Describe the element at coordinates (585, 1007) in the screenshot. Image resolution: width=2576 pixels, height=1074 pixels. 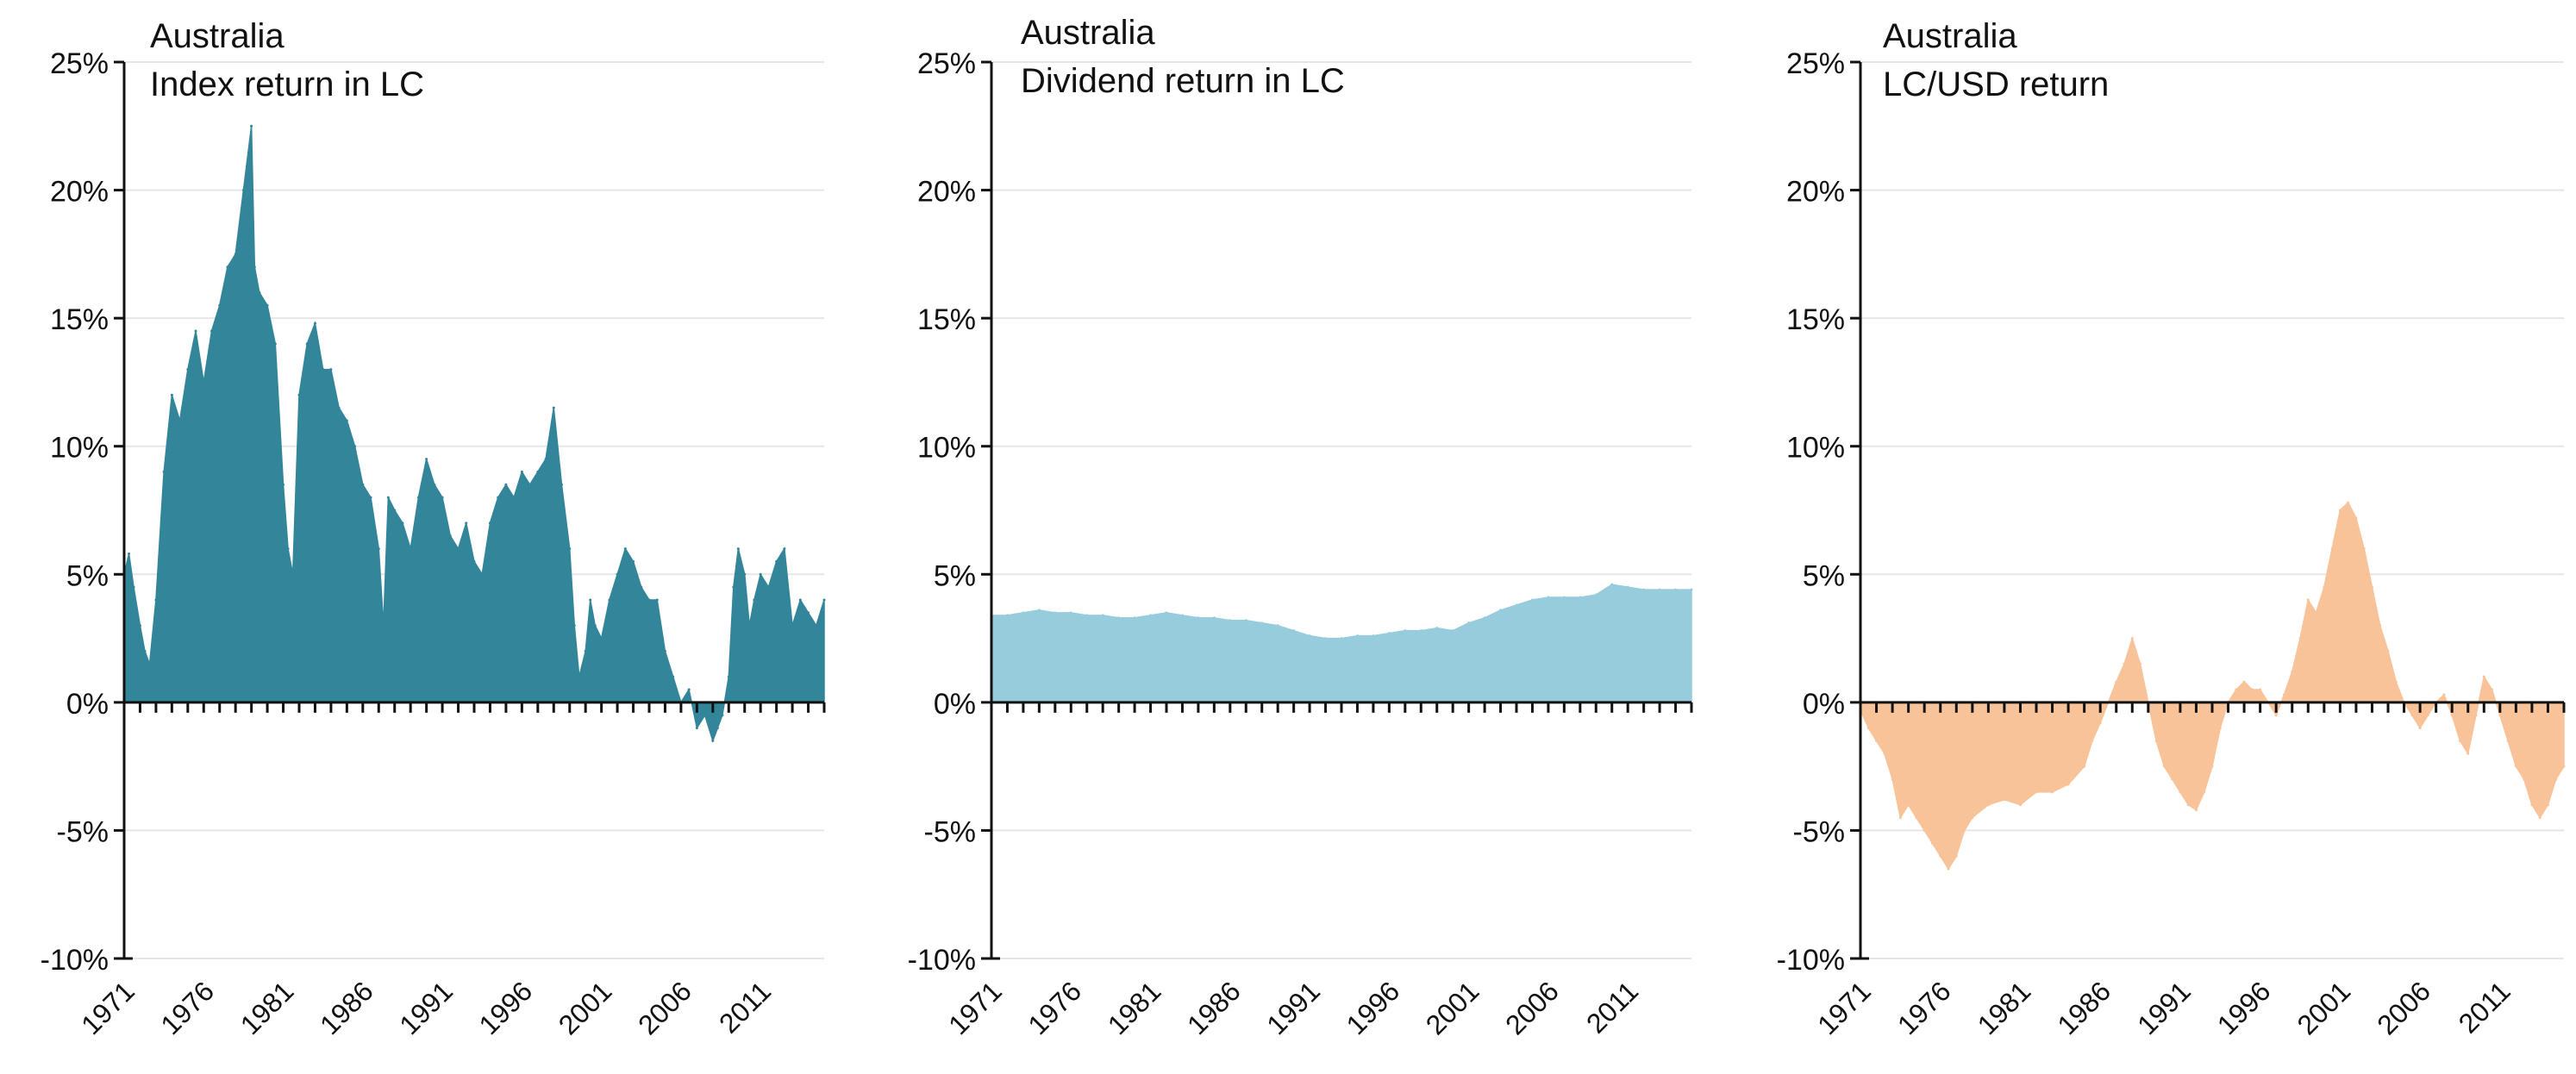
I see `x-tick-label: 2001` at that location.